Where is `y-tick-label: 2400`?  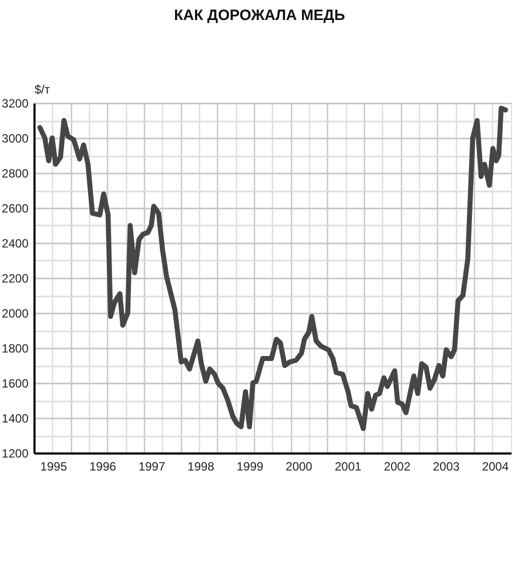 y-tick-label: 2400 is located at coordinates (15, 243).